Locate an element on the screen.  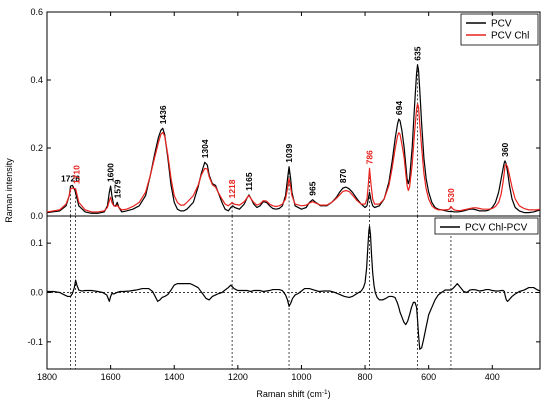
peak-label-1710: 1710 is located at coordinates (76, 174).